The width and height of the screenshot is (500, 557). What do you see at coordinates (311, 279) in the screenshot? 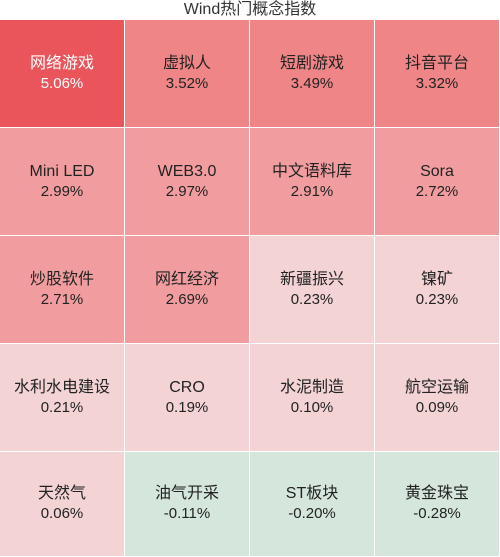
I see `concept-name: 新疆振兴` at bounding box center [311, 279].